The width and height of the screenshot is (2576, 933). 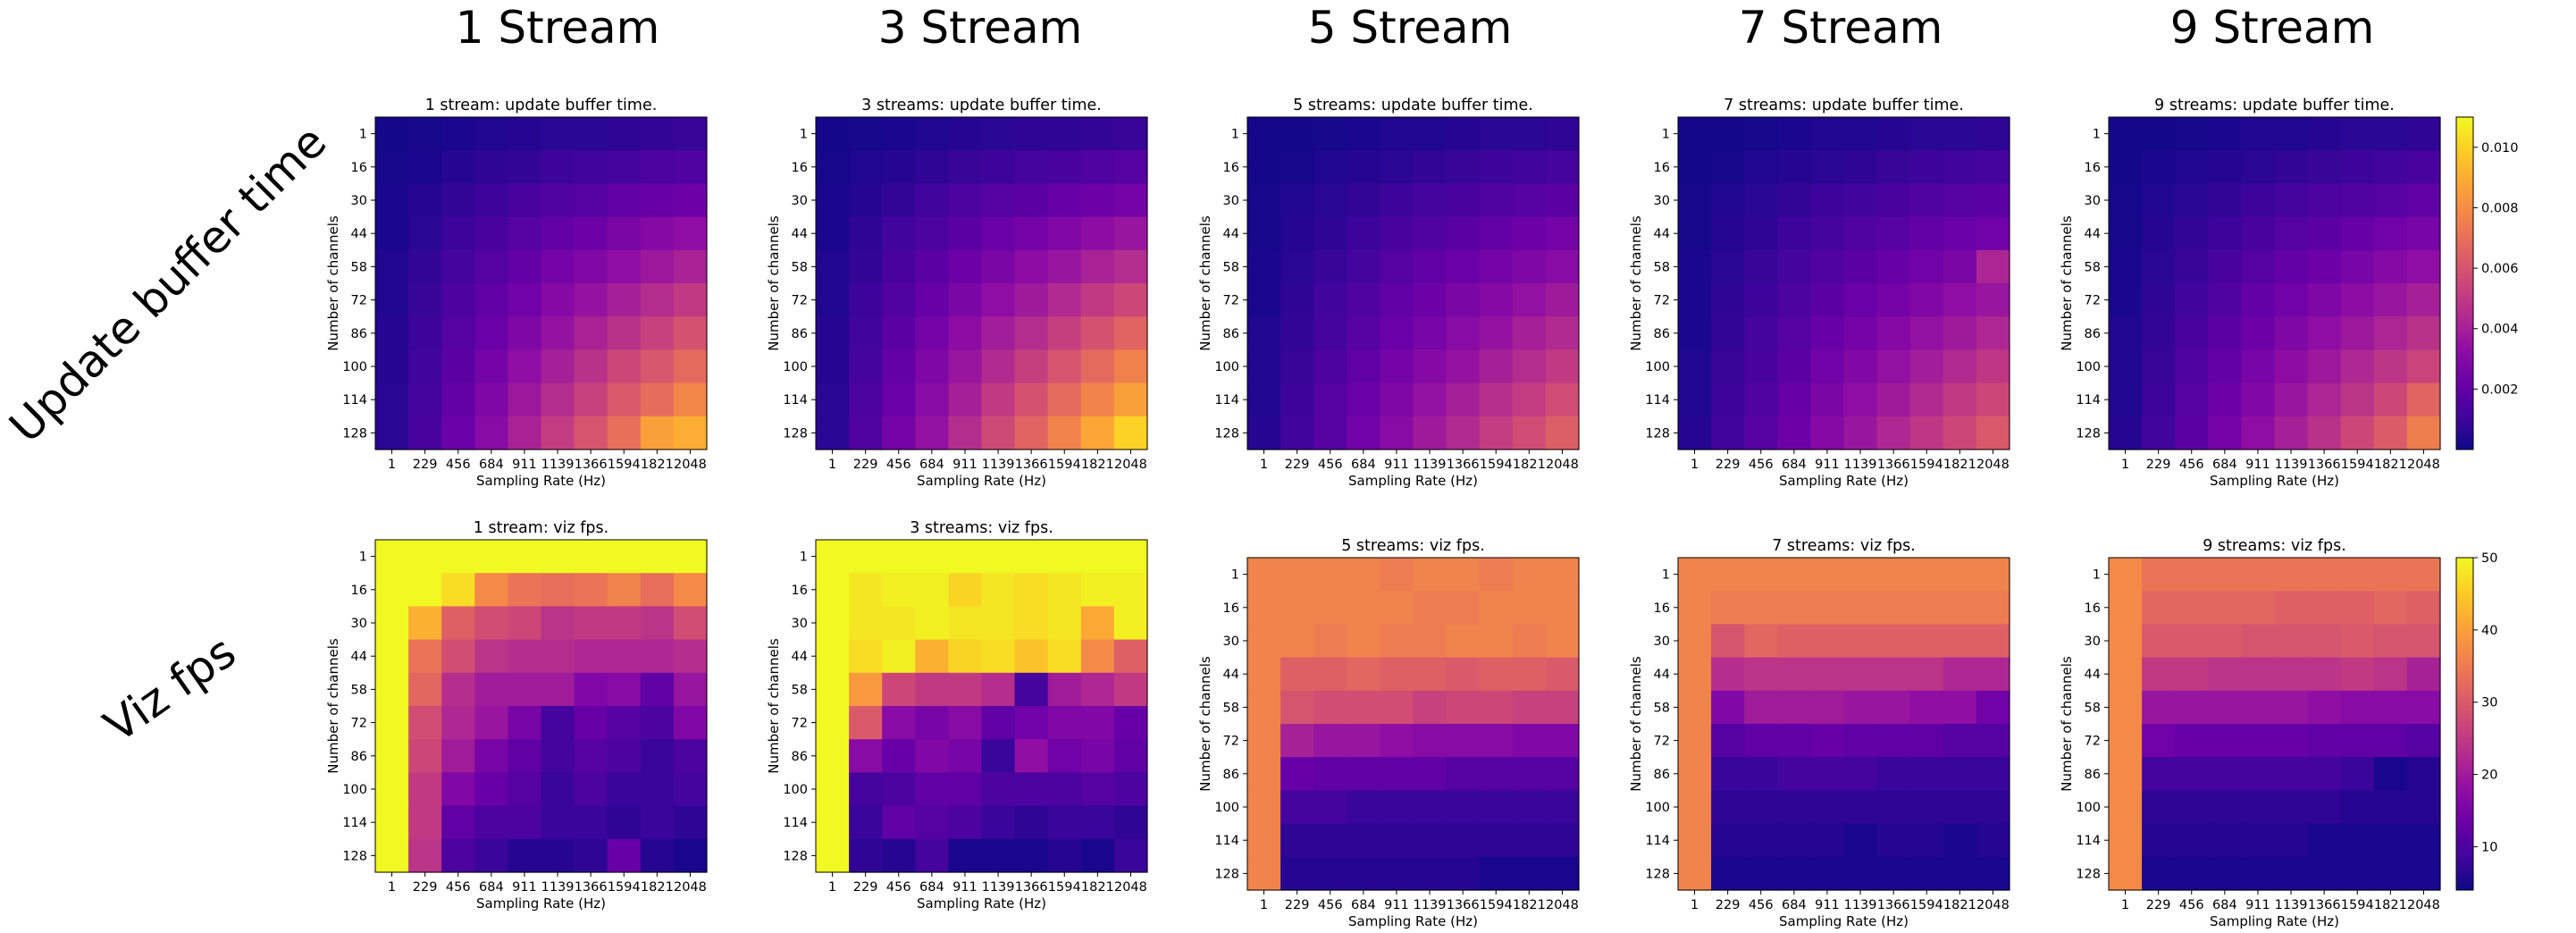 What do you see at coordinates (965, 465) in the screenshot?
I see `x-tick-label: 911` at bounding box center [965, 465].